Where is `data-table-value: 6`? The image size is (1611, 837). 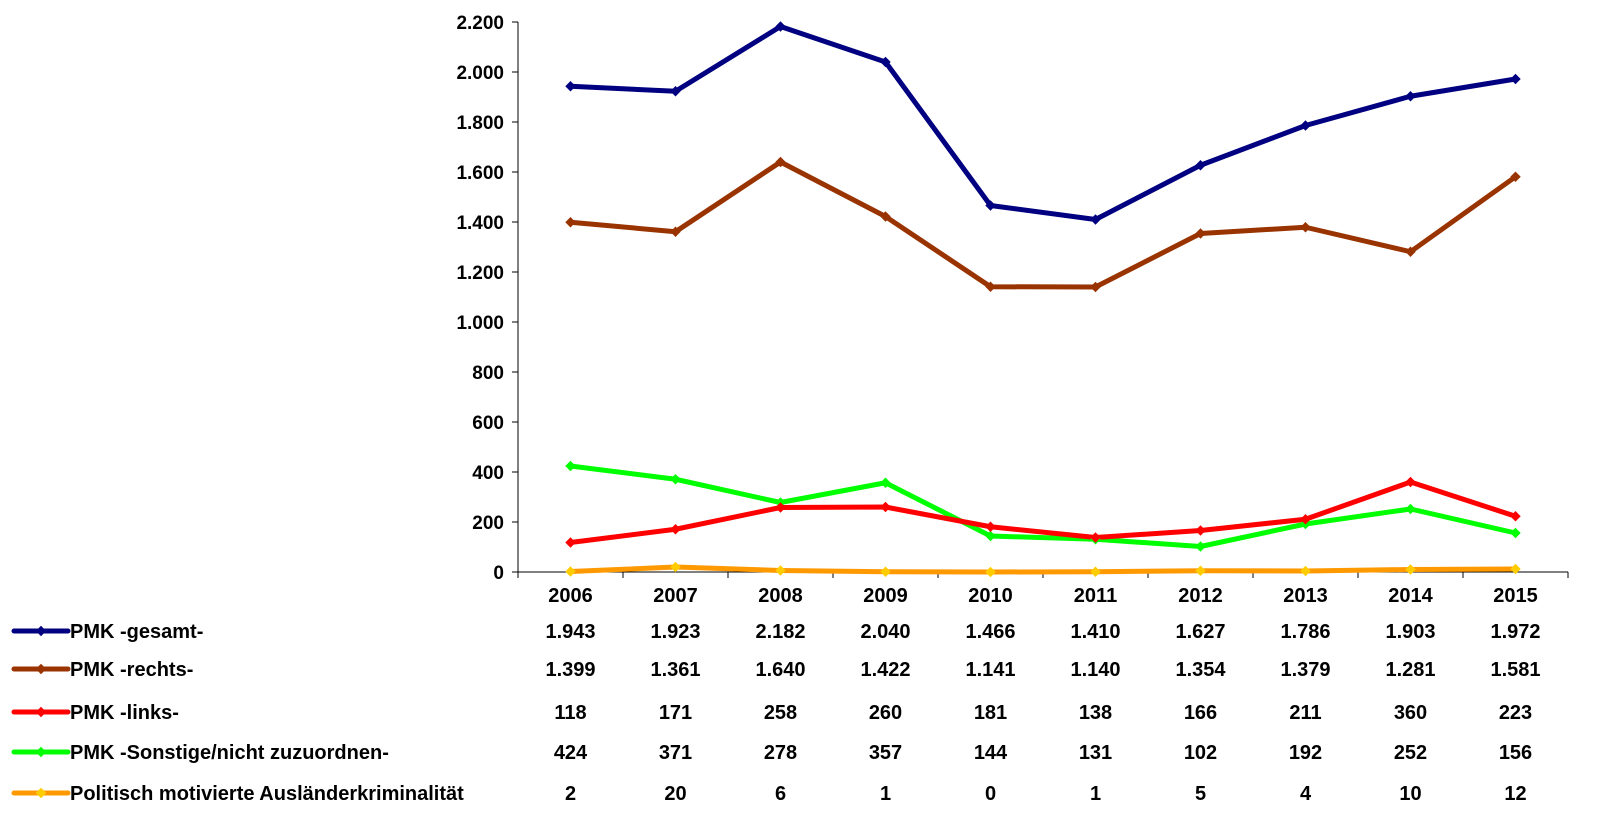
data-table-value: 6 is located at coordinates (780, 794).